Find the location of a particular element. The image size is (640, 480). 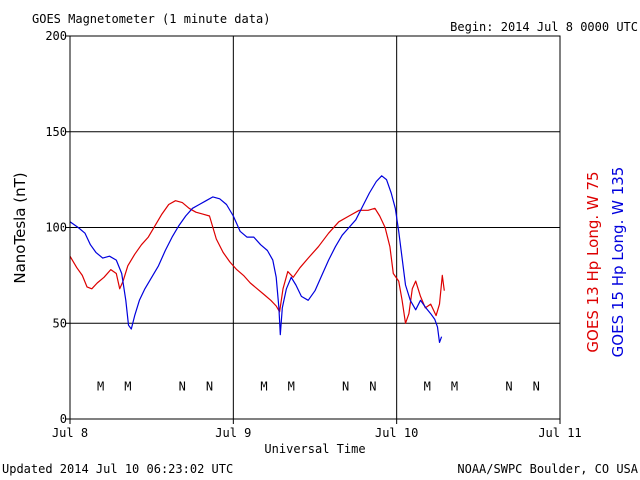

legend-goes15: GOES 15 Hp Long. W 135 is located at coordinates (618, 262).